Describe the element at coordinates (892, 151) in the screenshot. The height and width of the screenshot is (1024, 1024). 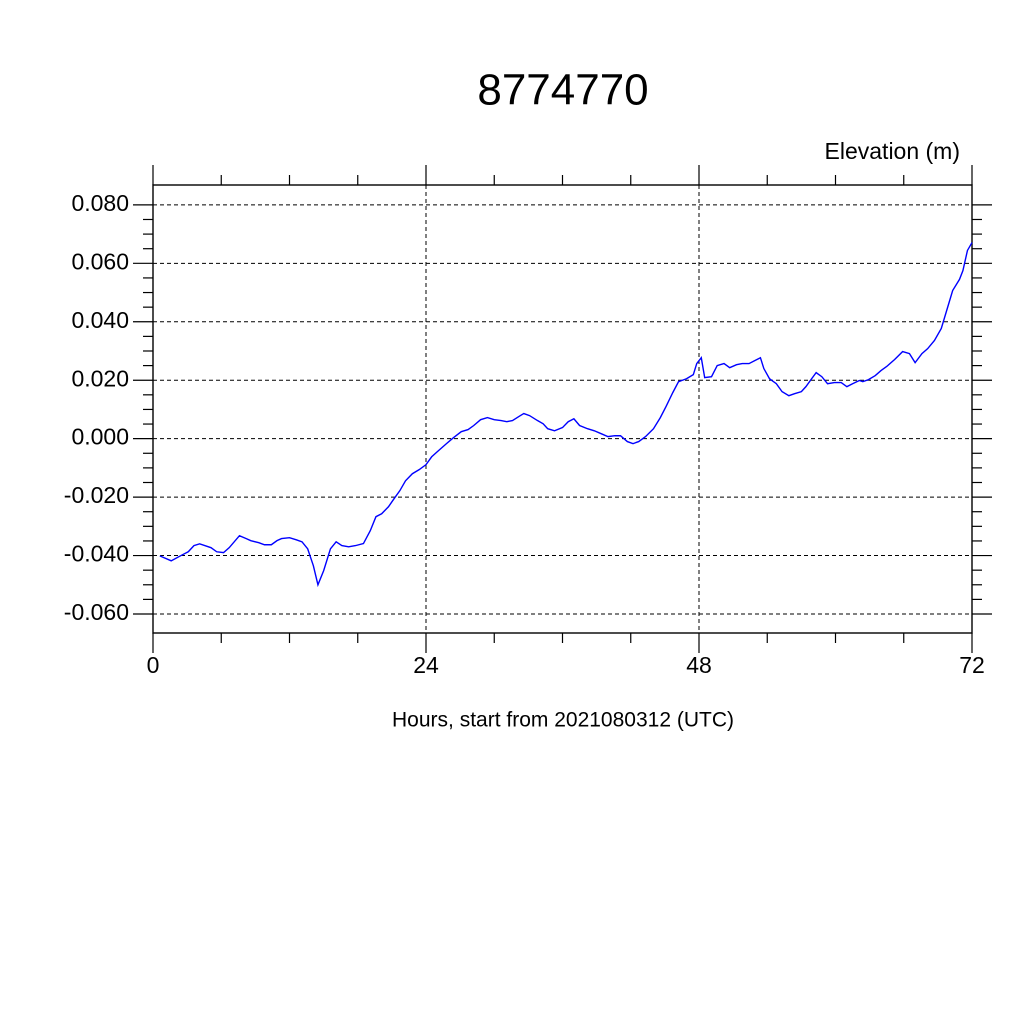
I see `chart-subtitle: Elevation (m)` at that location.